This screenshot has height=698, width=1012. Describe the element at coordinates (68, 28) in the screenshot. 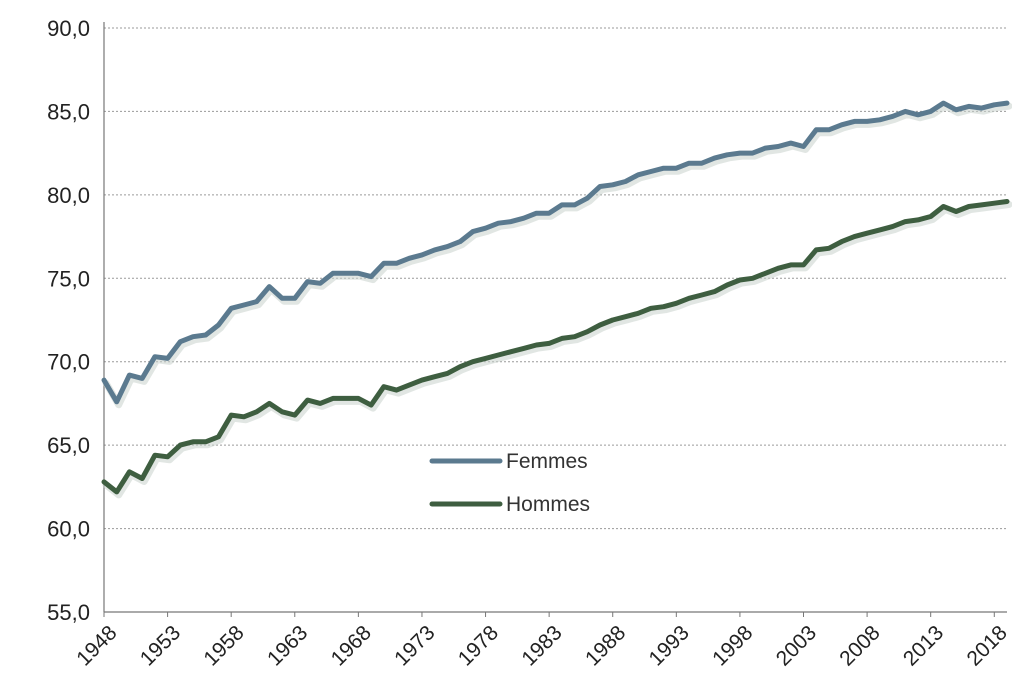

I see `y-tick-label: 90,0` at that location.